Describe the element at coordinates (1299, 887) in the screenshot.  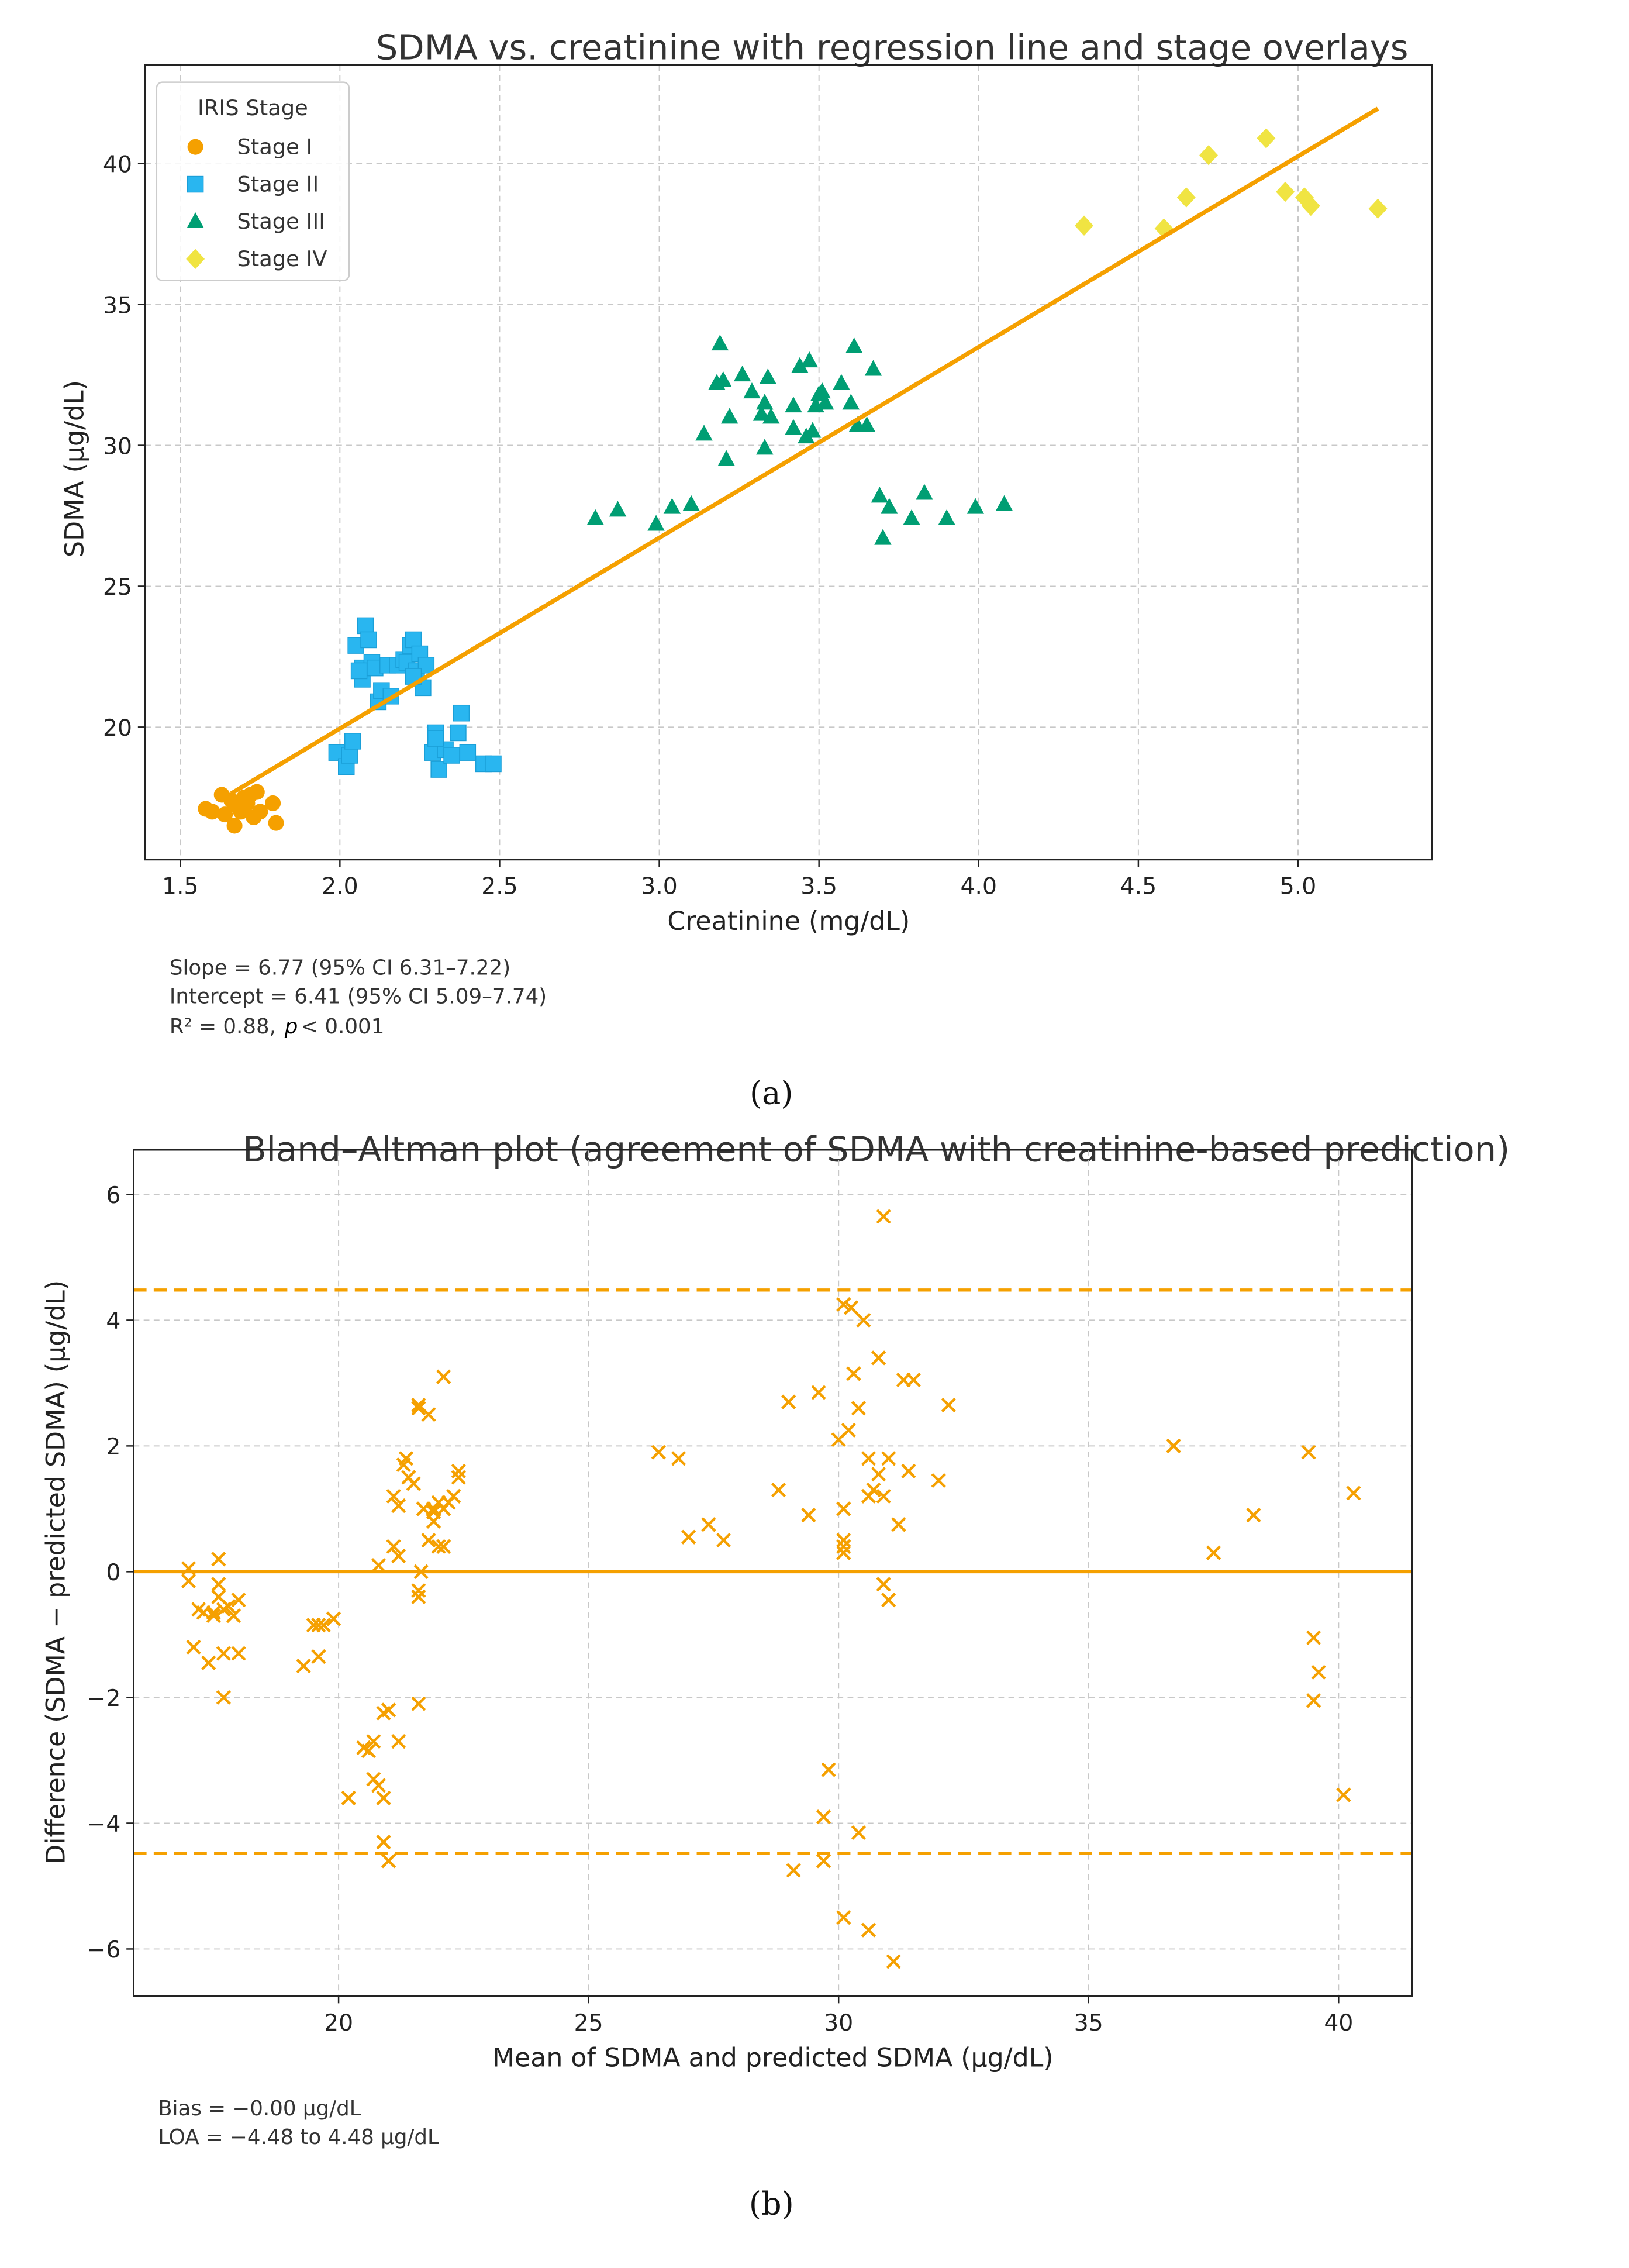
I see `x-tick-label: 5.0` at that location.